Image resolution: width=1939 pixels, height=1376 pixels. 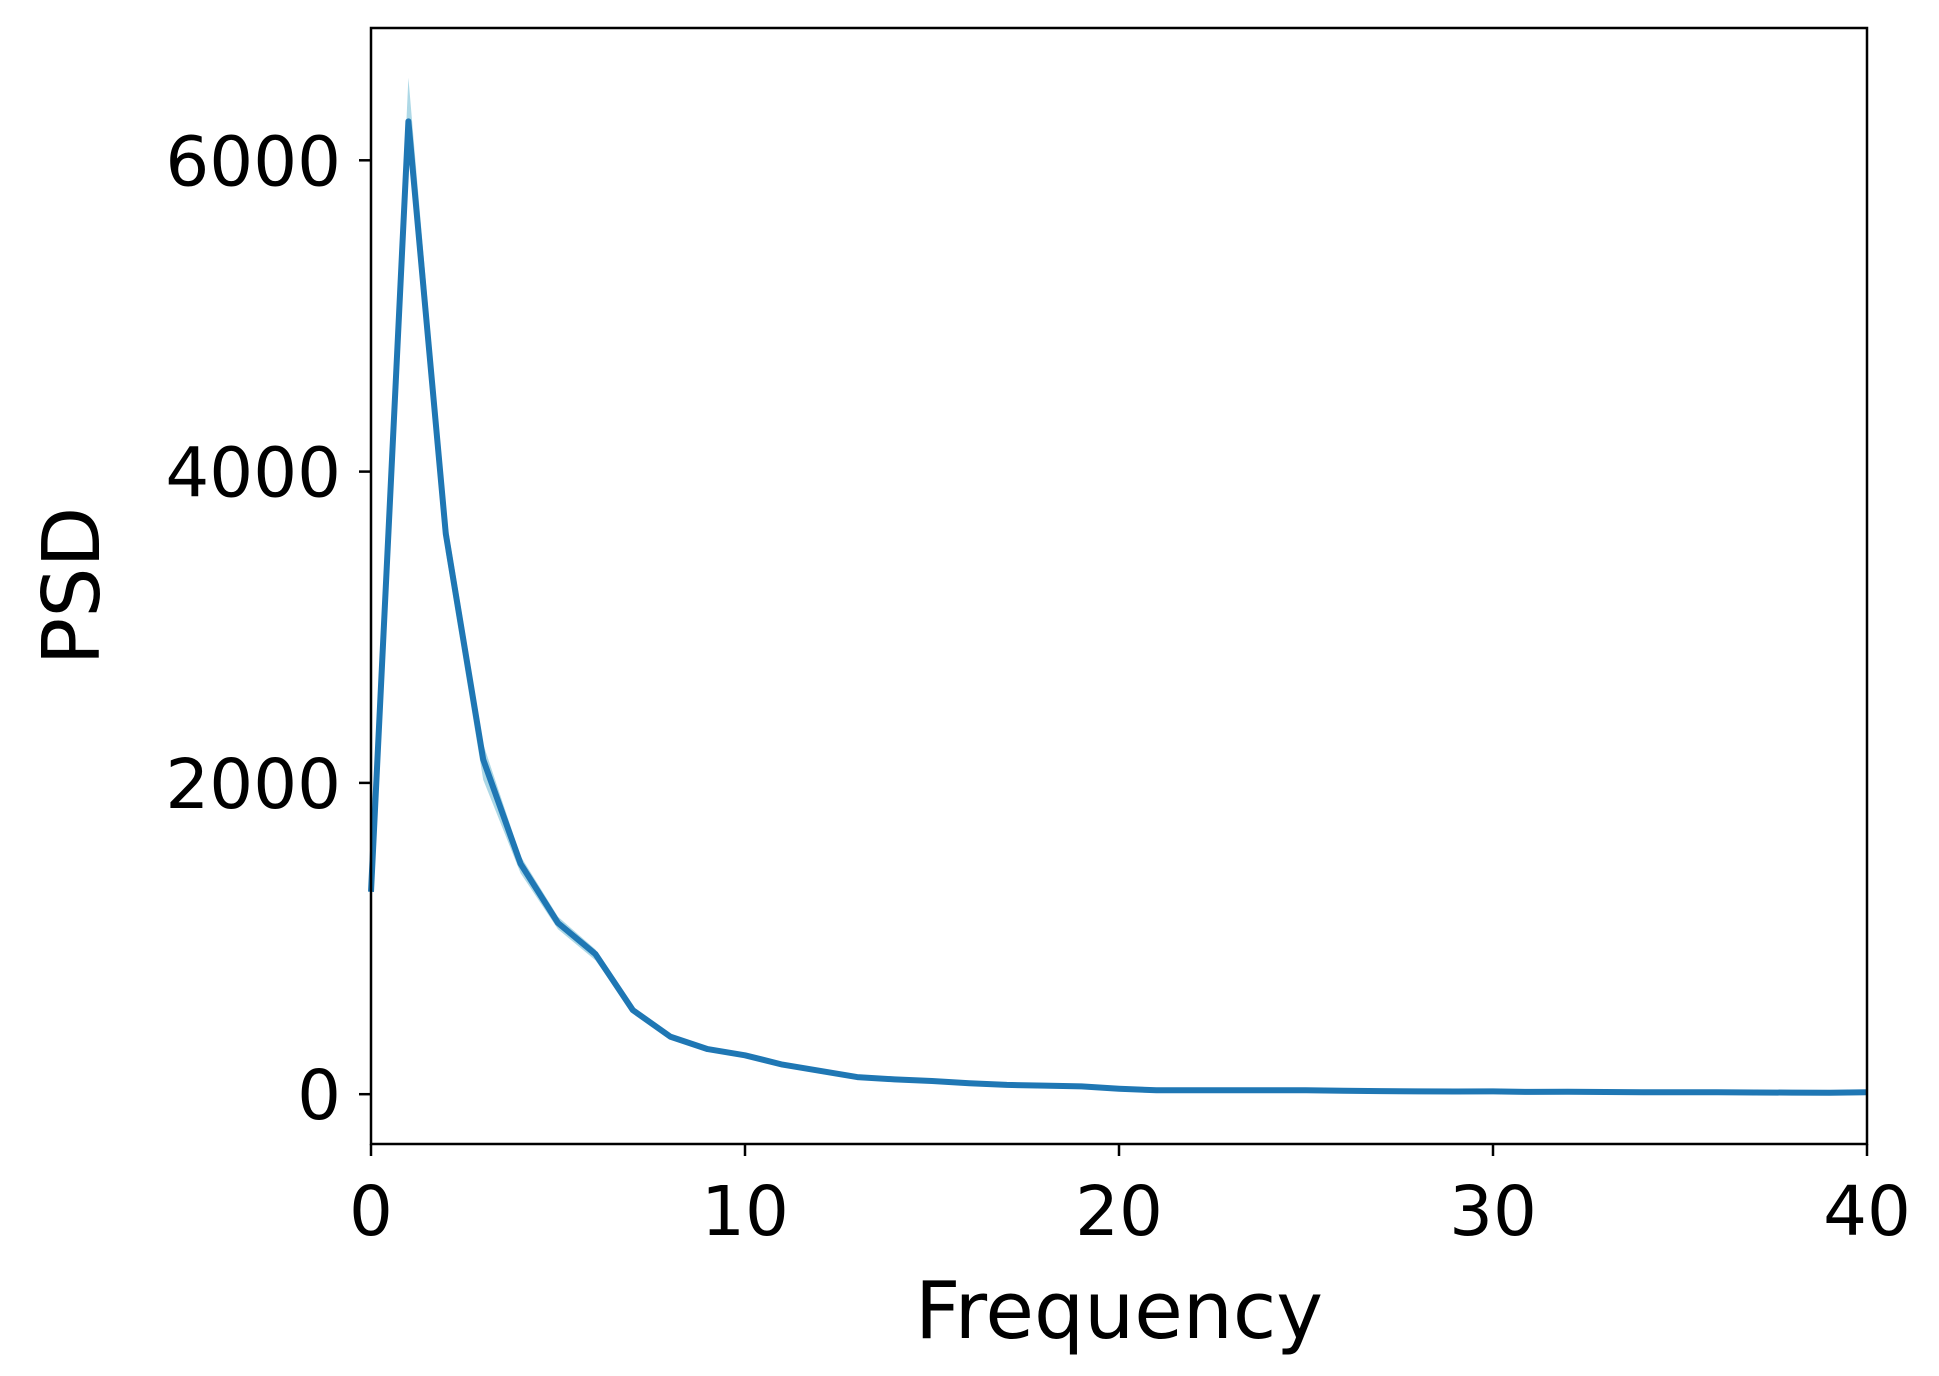 I want to click on y-tick-label: 0, so click(x=319, y=1096).